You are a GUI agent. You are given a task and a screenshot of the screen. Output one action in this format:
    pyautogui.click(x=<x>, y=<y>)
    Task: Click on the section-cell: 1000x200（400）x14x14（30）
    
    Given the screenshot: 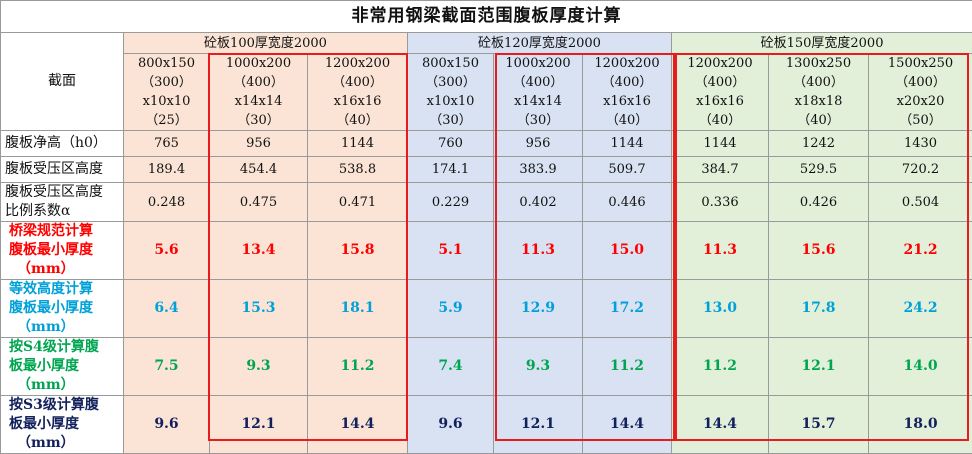 What is the action you would take?
    pyautogui.click(x=259, y=92)
    